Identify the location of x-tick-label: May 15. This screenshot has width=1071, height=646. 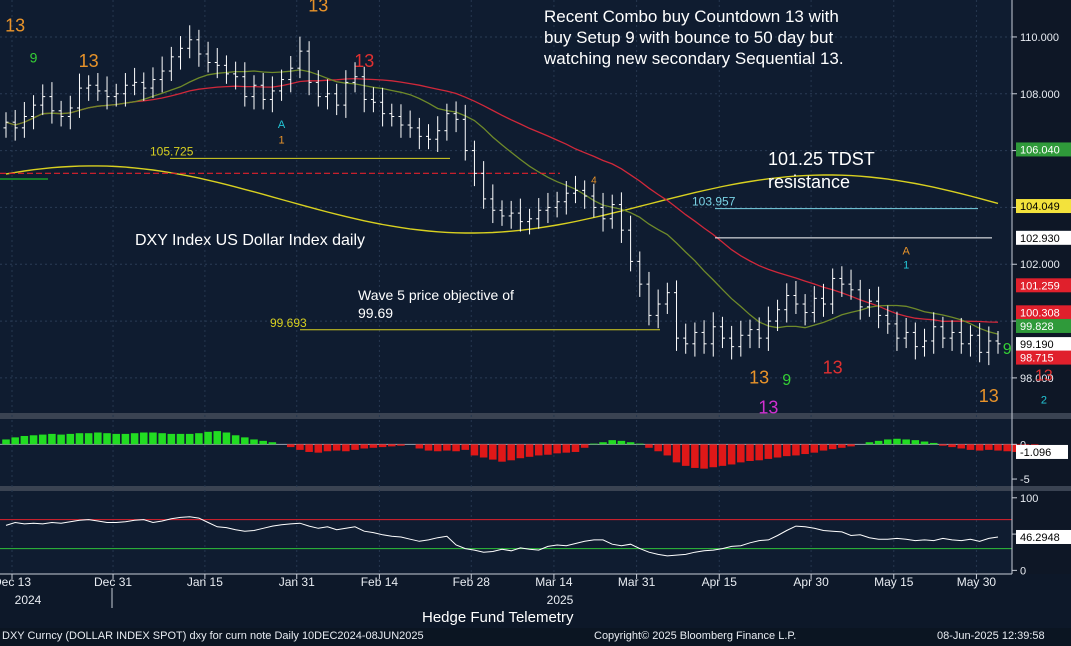
(894, 582).